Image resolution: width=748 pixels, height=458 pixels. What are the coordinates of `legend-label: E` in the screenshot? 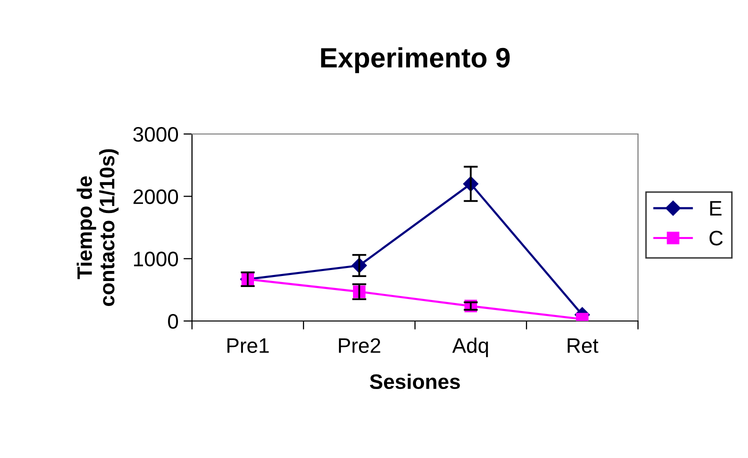 It's located at (716, 208).